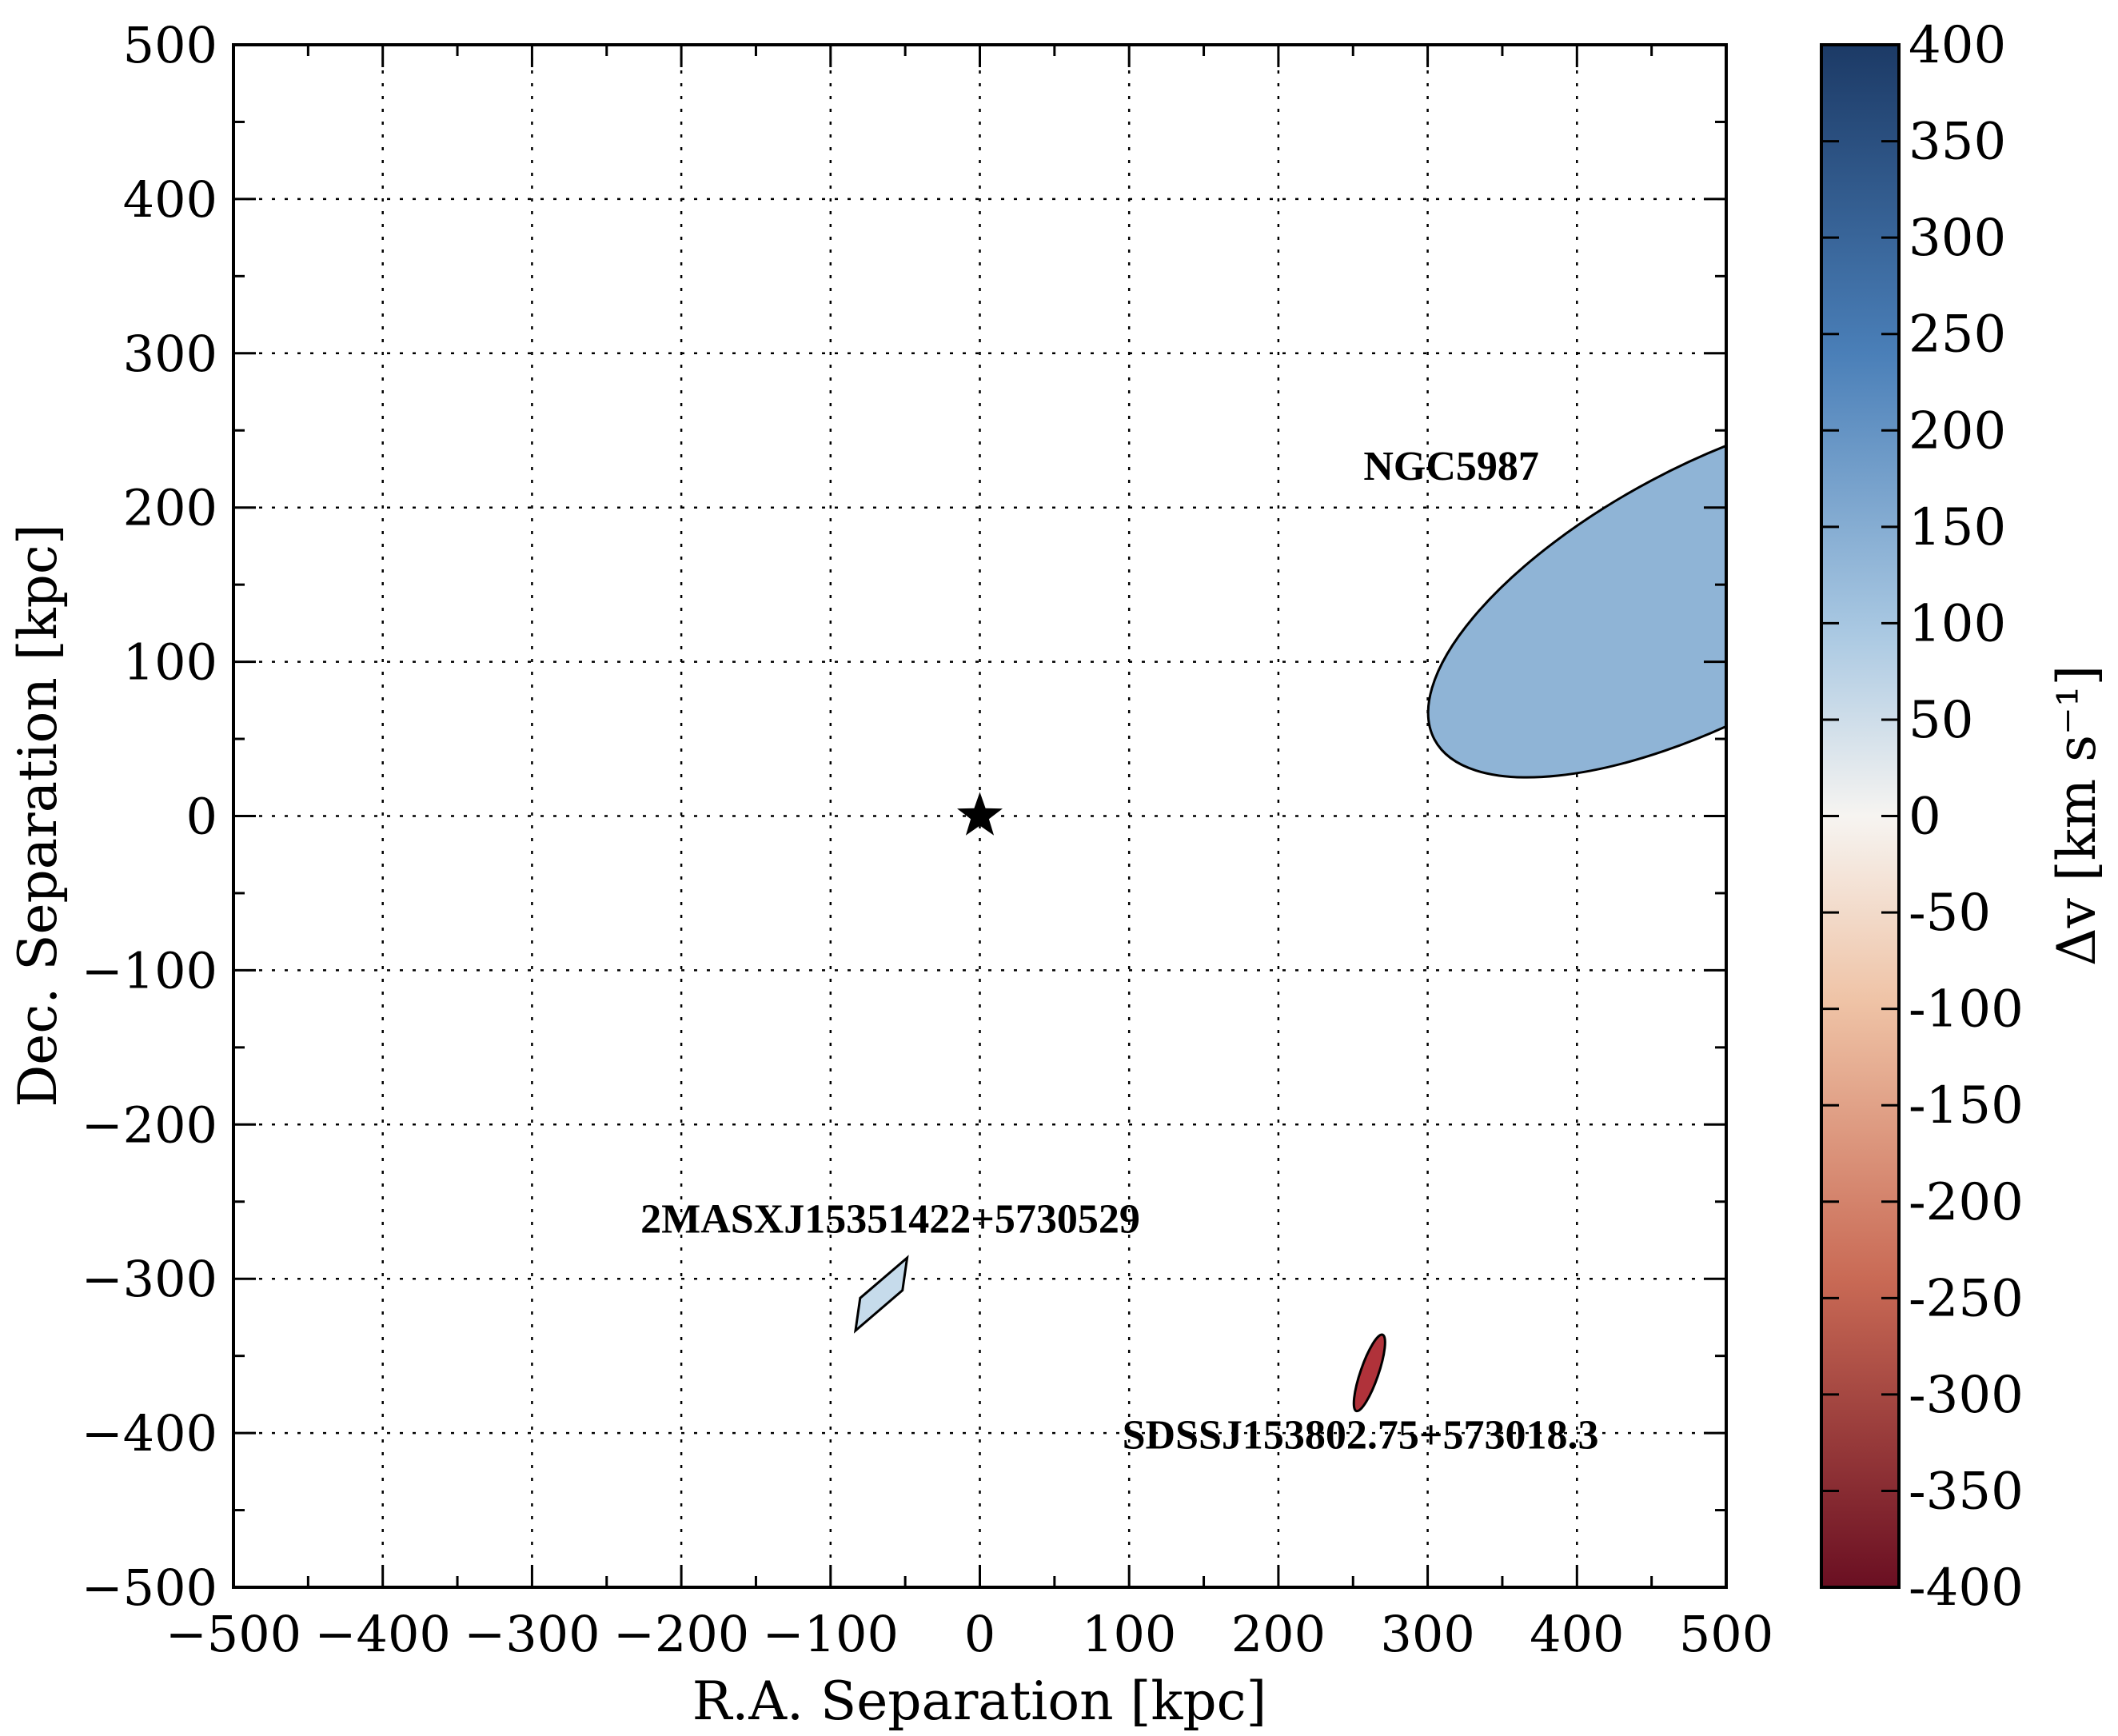 The width and height of the screenshot is (2118, 1736). What do you see at coordinates (1966, 1395) in the screenshot?
I see `colorbar-tick-label: -300` at bounding box center [1966, 1395].